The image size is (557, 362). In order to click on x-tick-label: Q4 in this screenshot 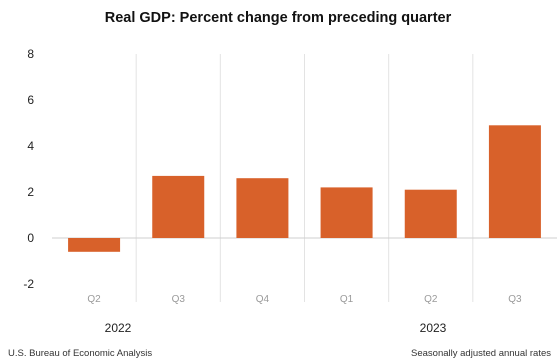, I will do `click(263, 299)`.